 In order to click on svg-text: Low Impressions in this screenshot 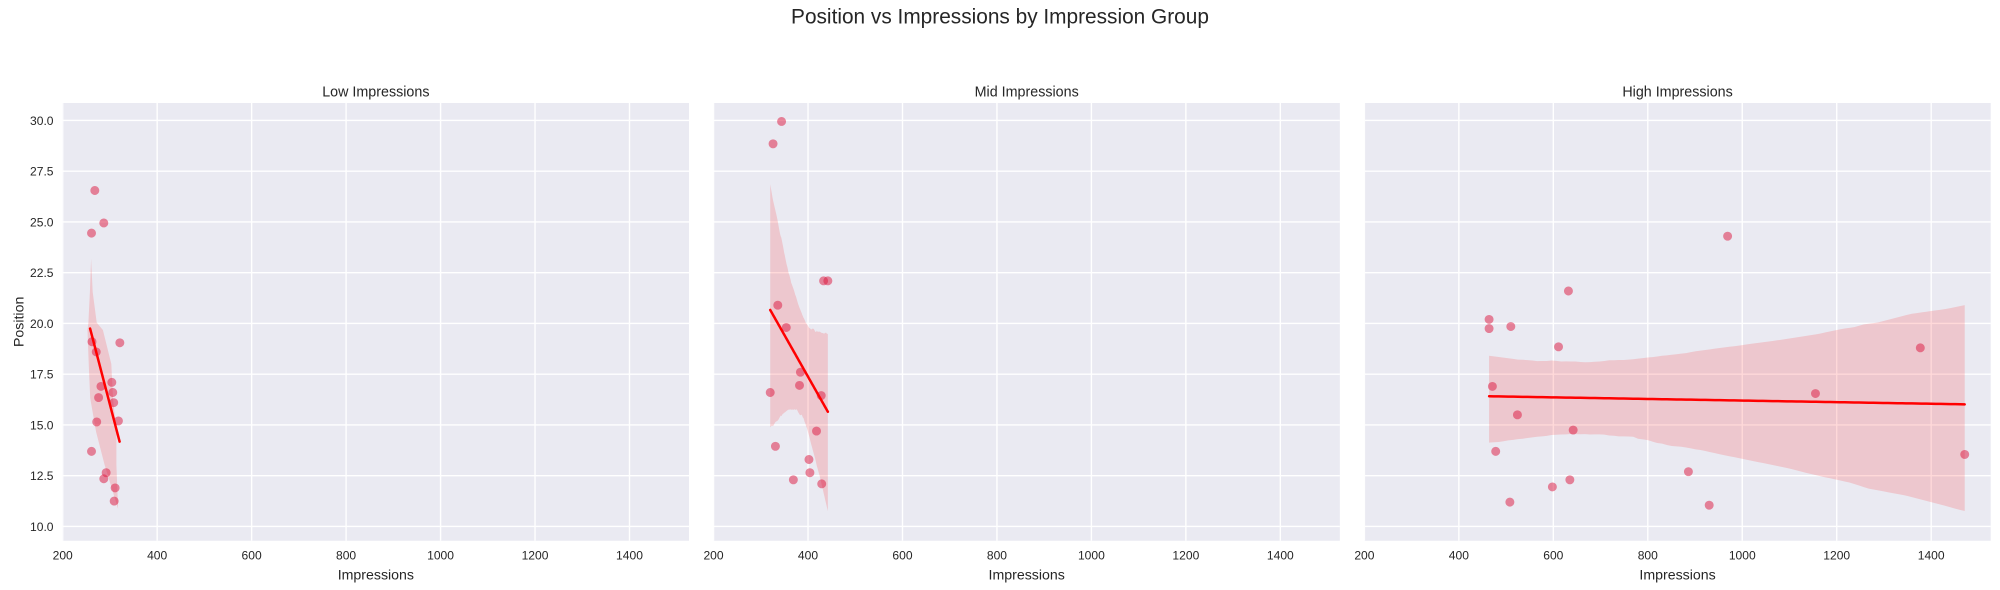, I will do `click(375, 92)`.